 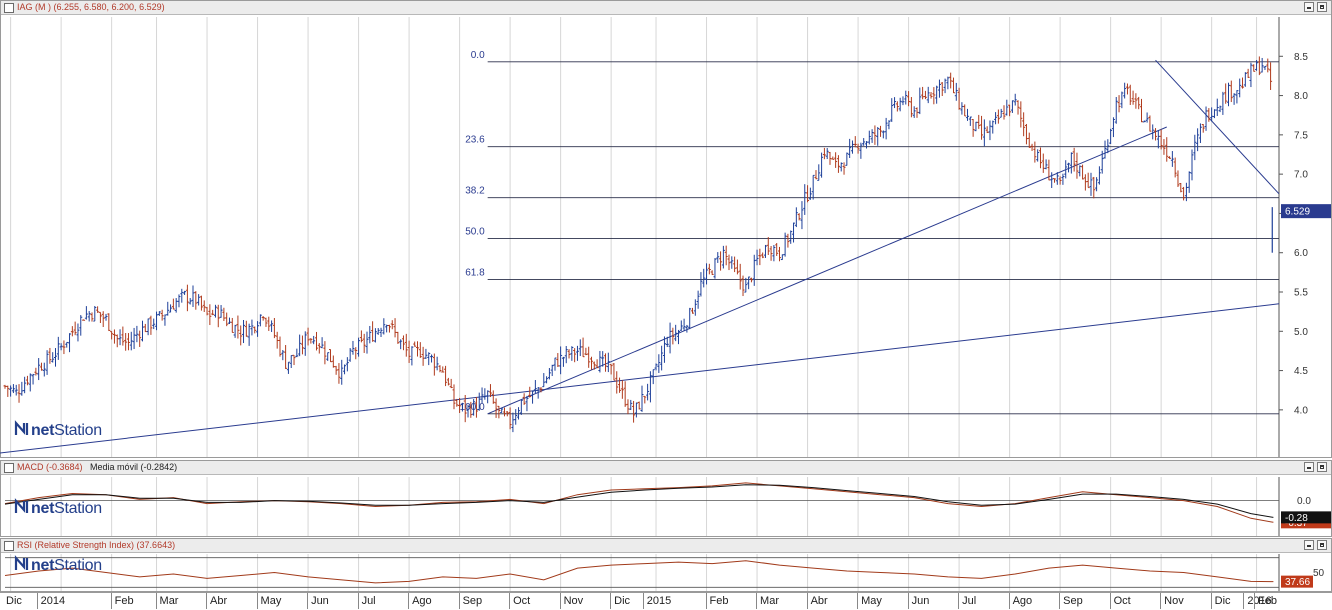 I want to click on last-price-label: 6.529, so click(x=1297, y=212).